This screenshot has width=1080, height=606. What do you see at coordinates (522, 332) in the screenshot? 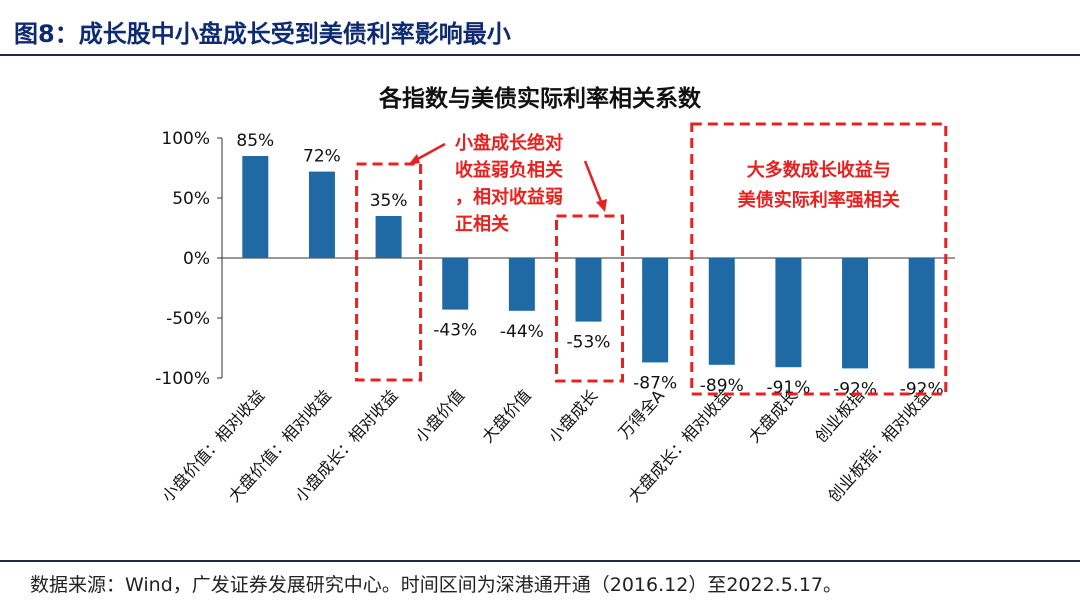
I see `data-label: -44%` at bounding box center [522, 332].